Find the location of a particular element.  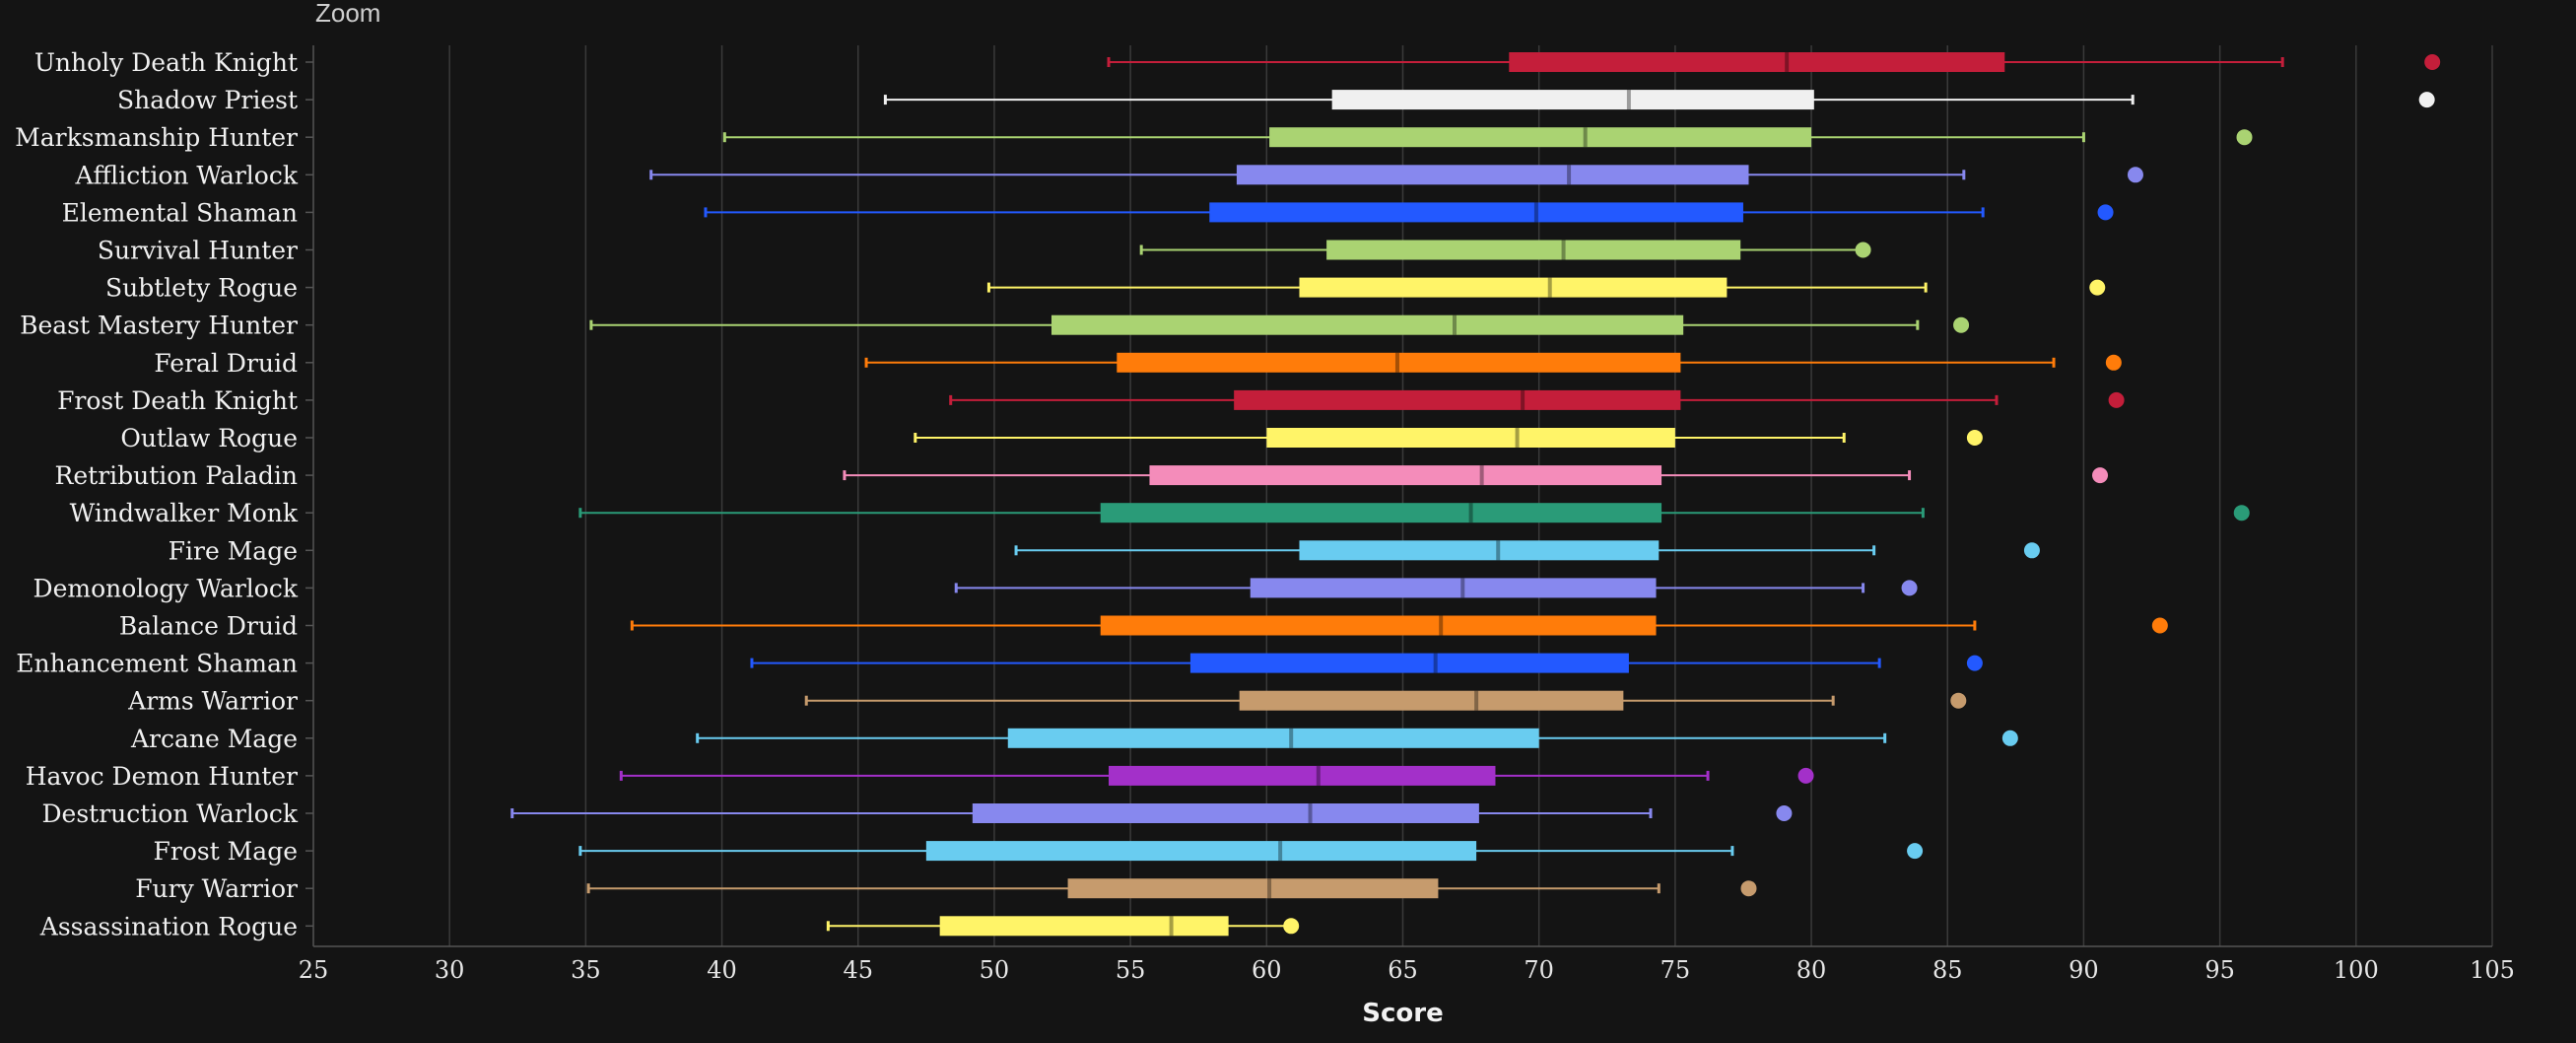

y-category-label: Affliction Warlock is located at coordinates (186, 175).